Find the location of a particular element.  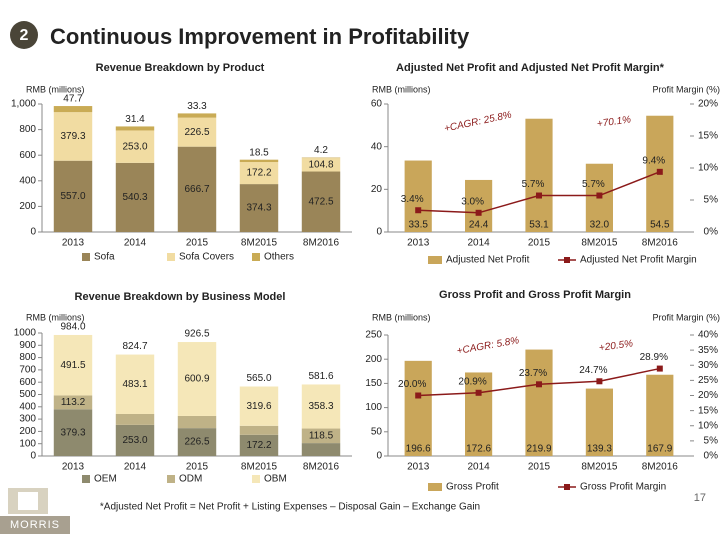

y-tick-label: 50 is located at coordinates (377, 431).